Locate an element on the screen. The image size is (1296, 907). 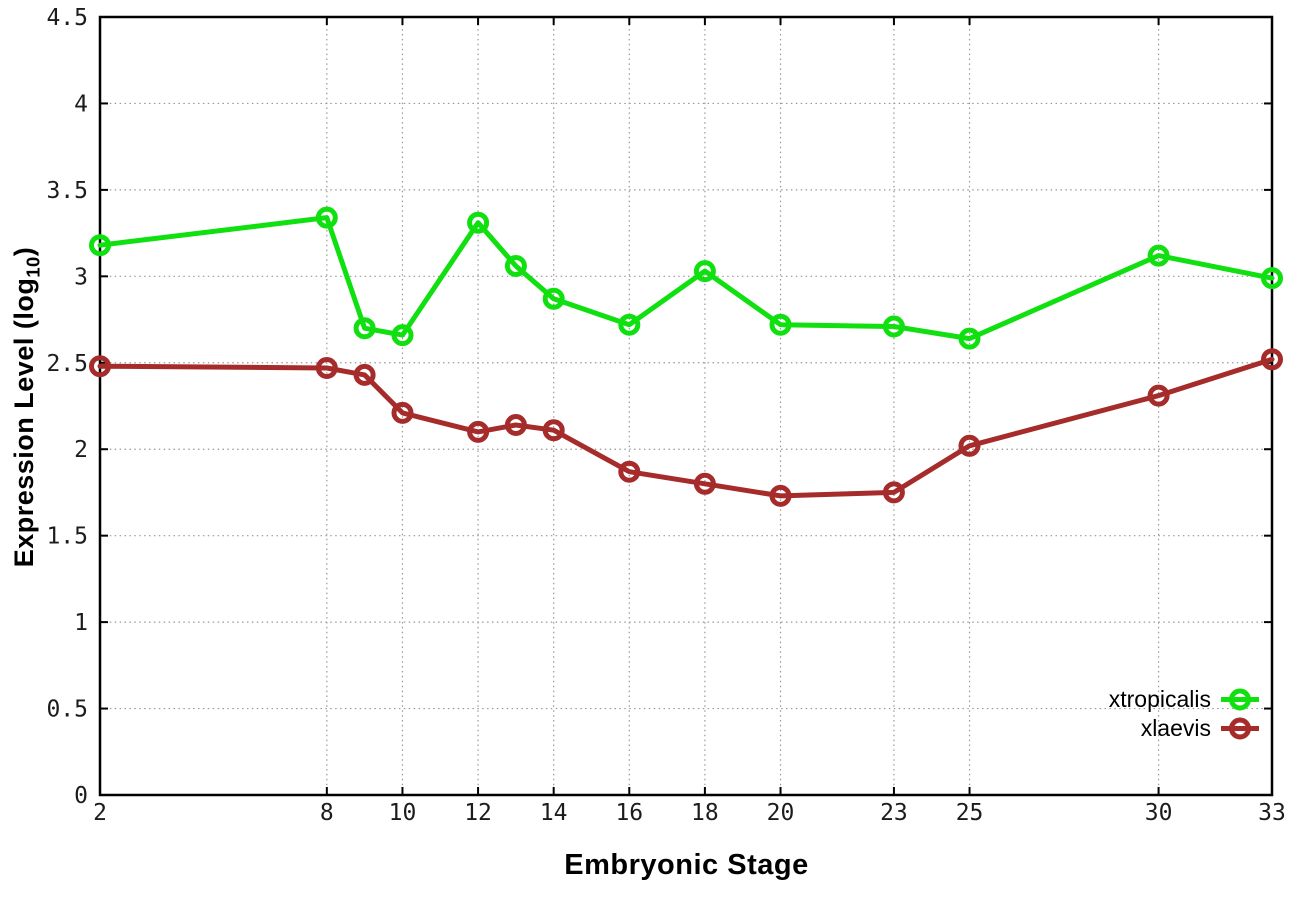
y-axis-title: Expression Level (log10) is located at coordinates (26, 407).